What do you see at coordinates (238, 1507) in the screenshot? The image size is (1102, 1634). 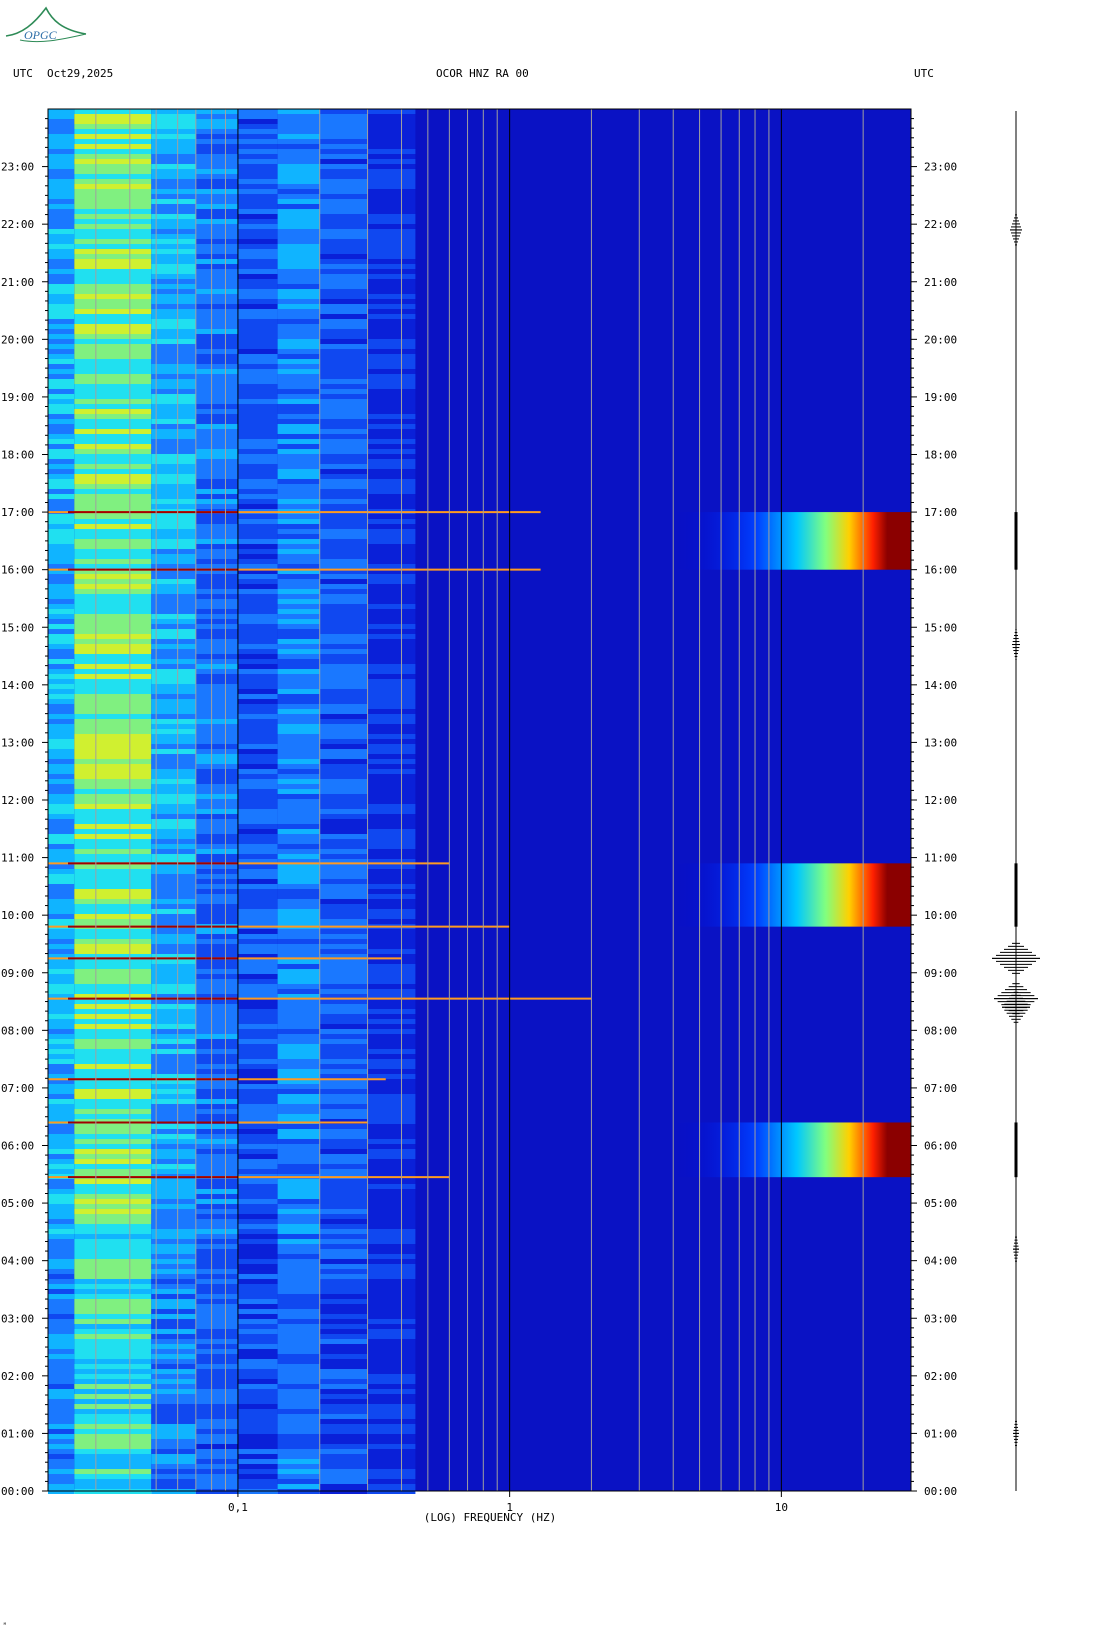 I see `x-tick-label: 0,1` at bounding box center [238, 1507].